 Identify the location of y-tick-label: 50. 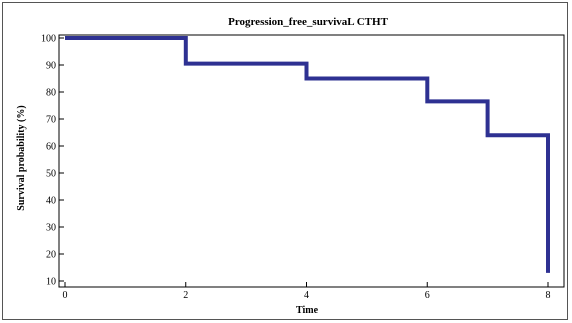
(51, 174).